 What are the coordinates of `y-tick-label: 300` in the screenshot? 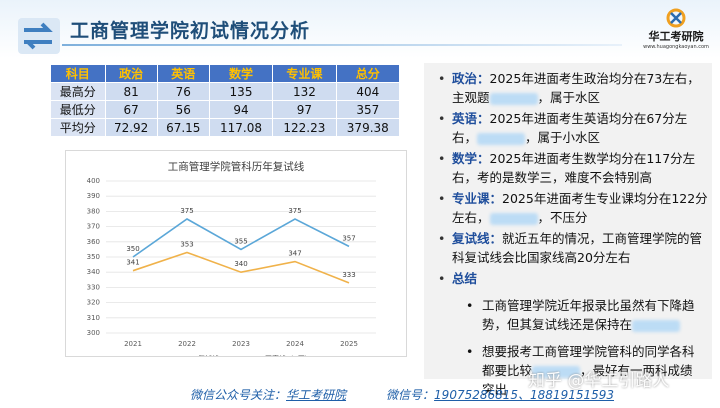 It's located at (93, 333).